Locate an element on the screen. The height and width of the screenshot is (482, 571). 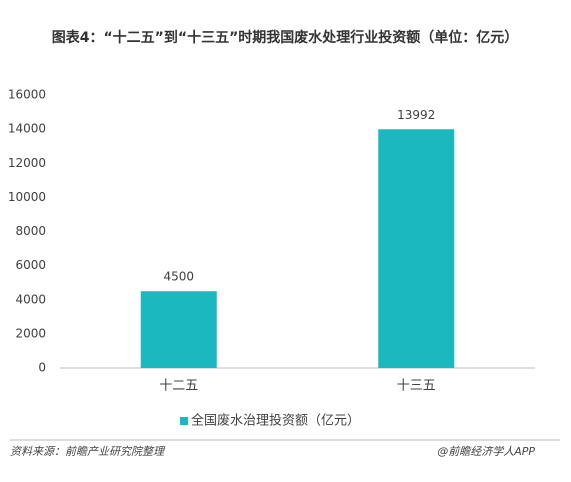
x-tick-label: 十二五 is located at coordinates (178, 386).